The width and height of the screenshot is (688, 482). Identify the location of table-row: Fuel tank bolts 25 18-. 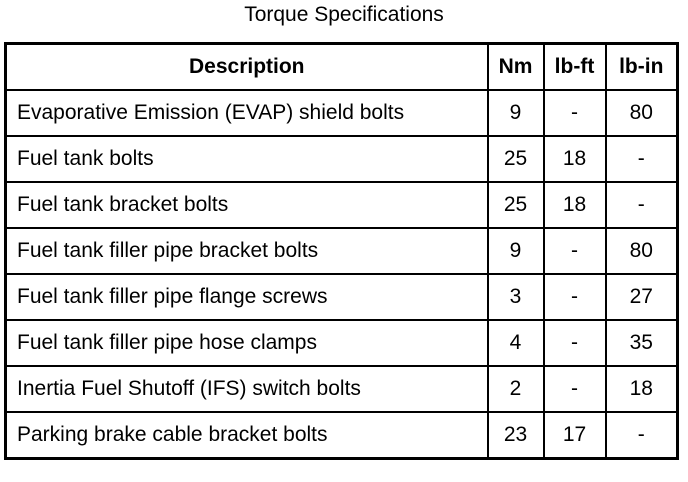
(341, 159).